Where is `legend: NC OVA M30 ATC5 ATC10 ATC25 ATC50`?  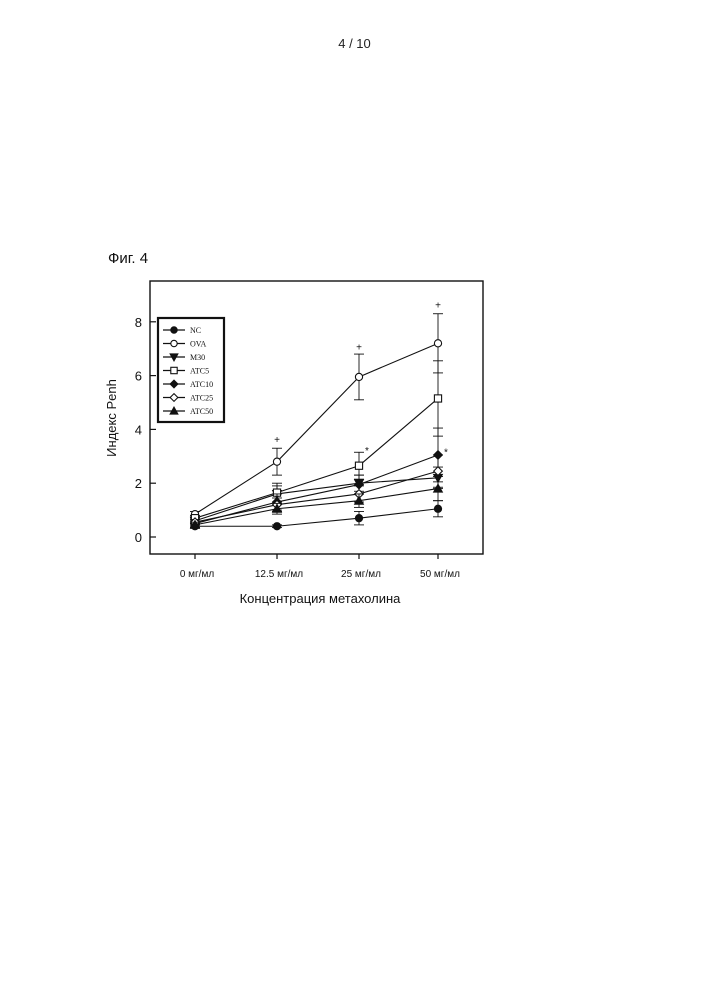
legend: NC OVA M30 ATC5 ATC10 ATC25 ATC50 is located at coordinates (191, 370).